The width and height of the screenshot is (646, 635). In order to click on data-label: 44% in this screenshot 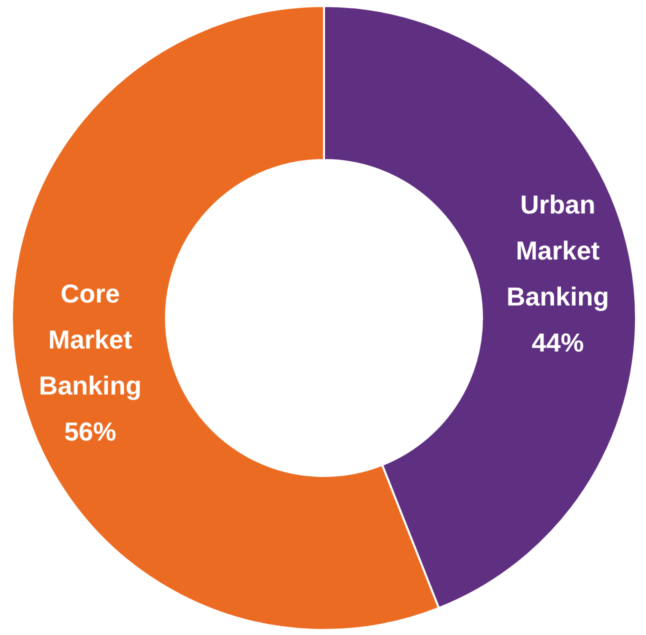, I will do `click(558, 342)`.